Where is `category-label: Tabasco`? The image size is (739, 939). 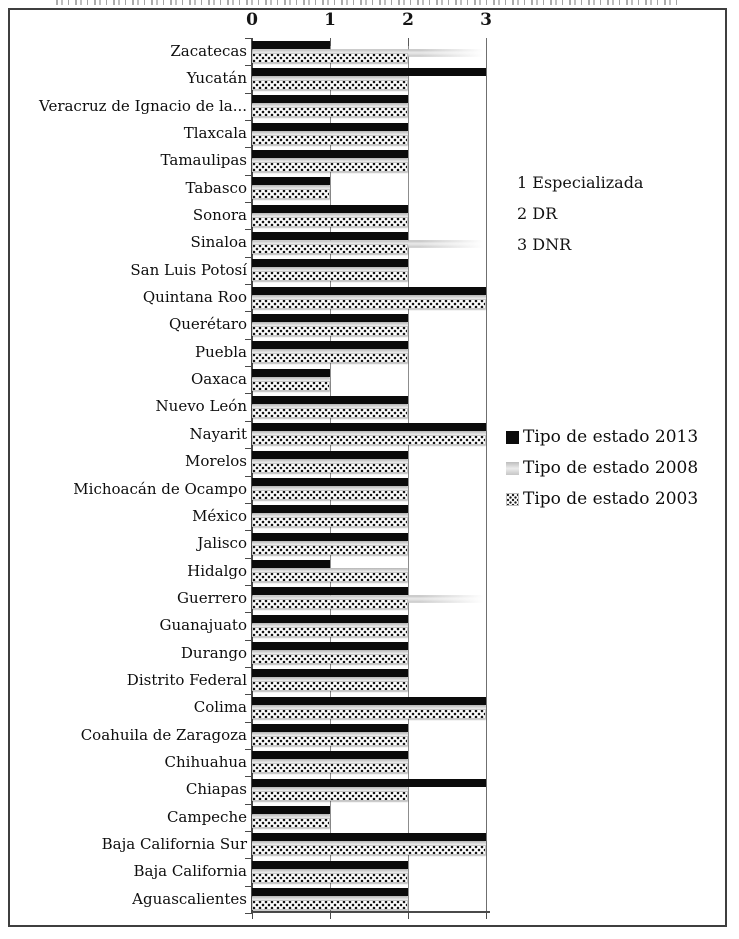 category-label: Tabasco is located at coordinates (216, 187).